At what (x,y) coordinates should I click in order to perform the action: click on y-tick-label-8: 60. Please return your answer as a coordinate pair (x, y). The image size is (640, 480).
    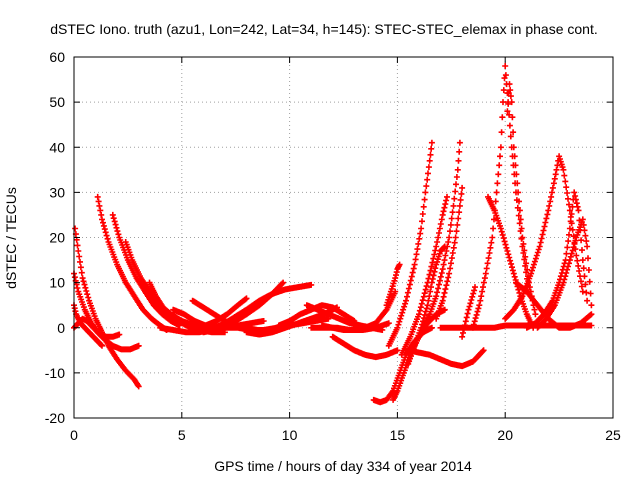
    Looking at the image, I should click on (57, 57).